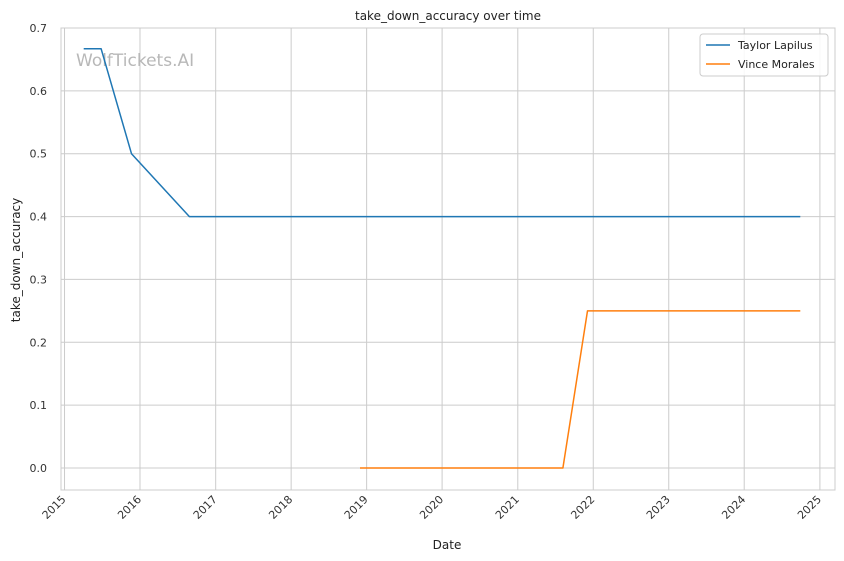  Describe the element at coordinates (39, 468) in the screenshot. I see `y-tick-label: 0.0` at that location.